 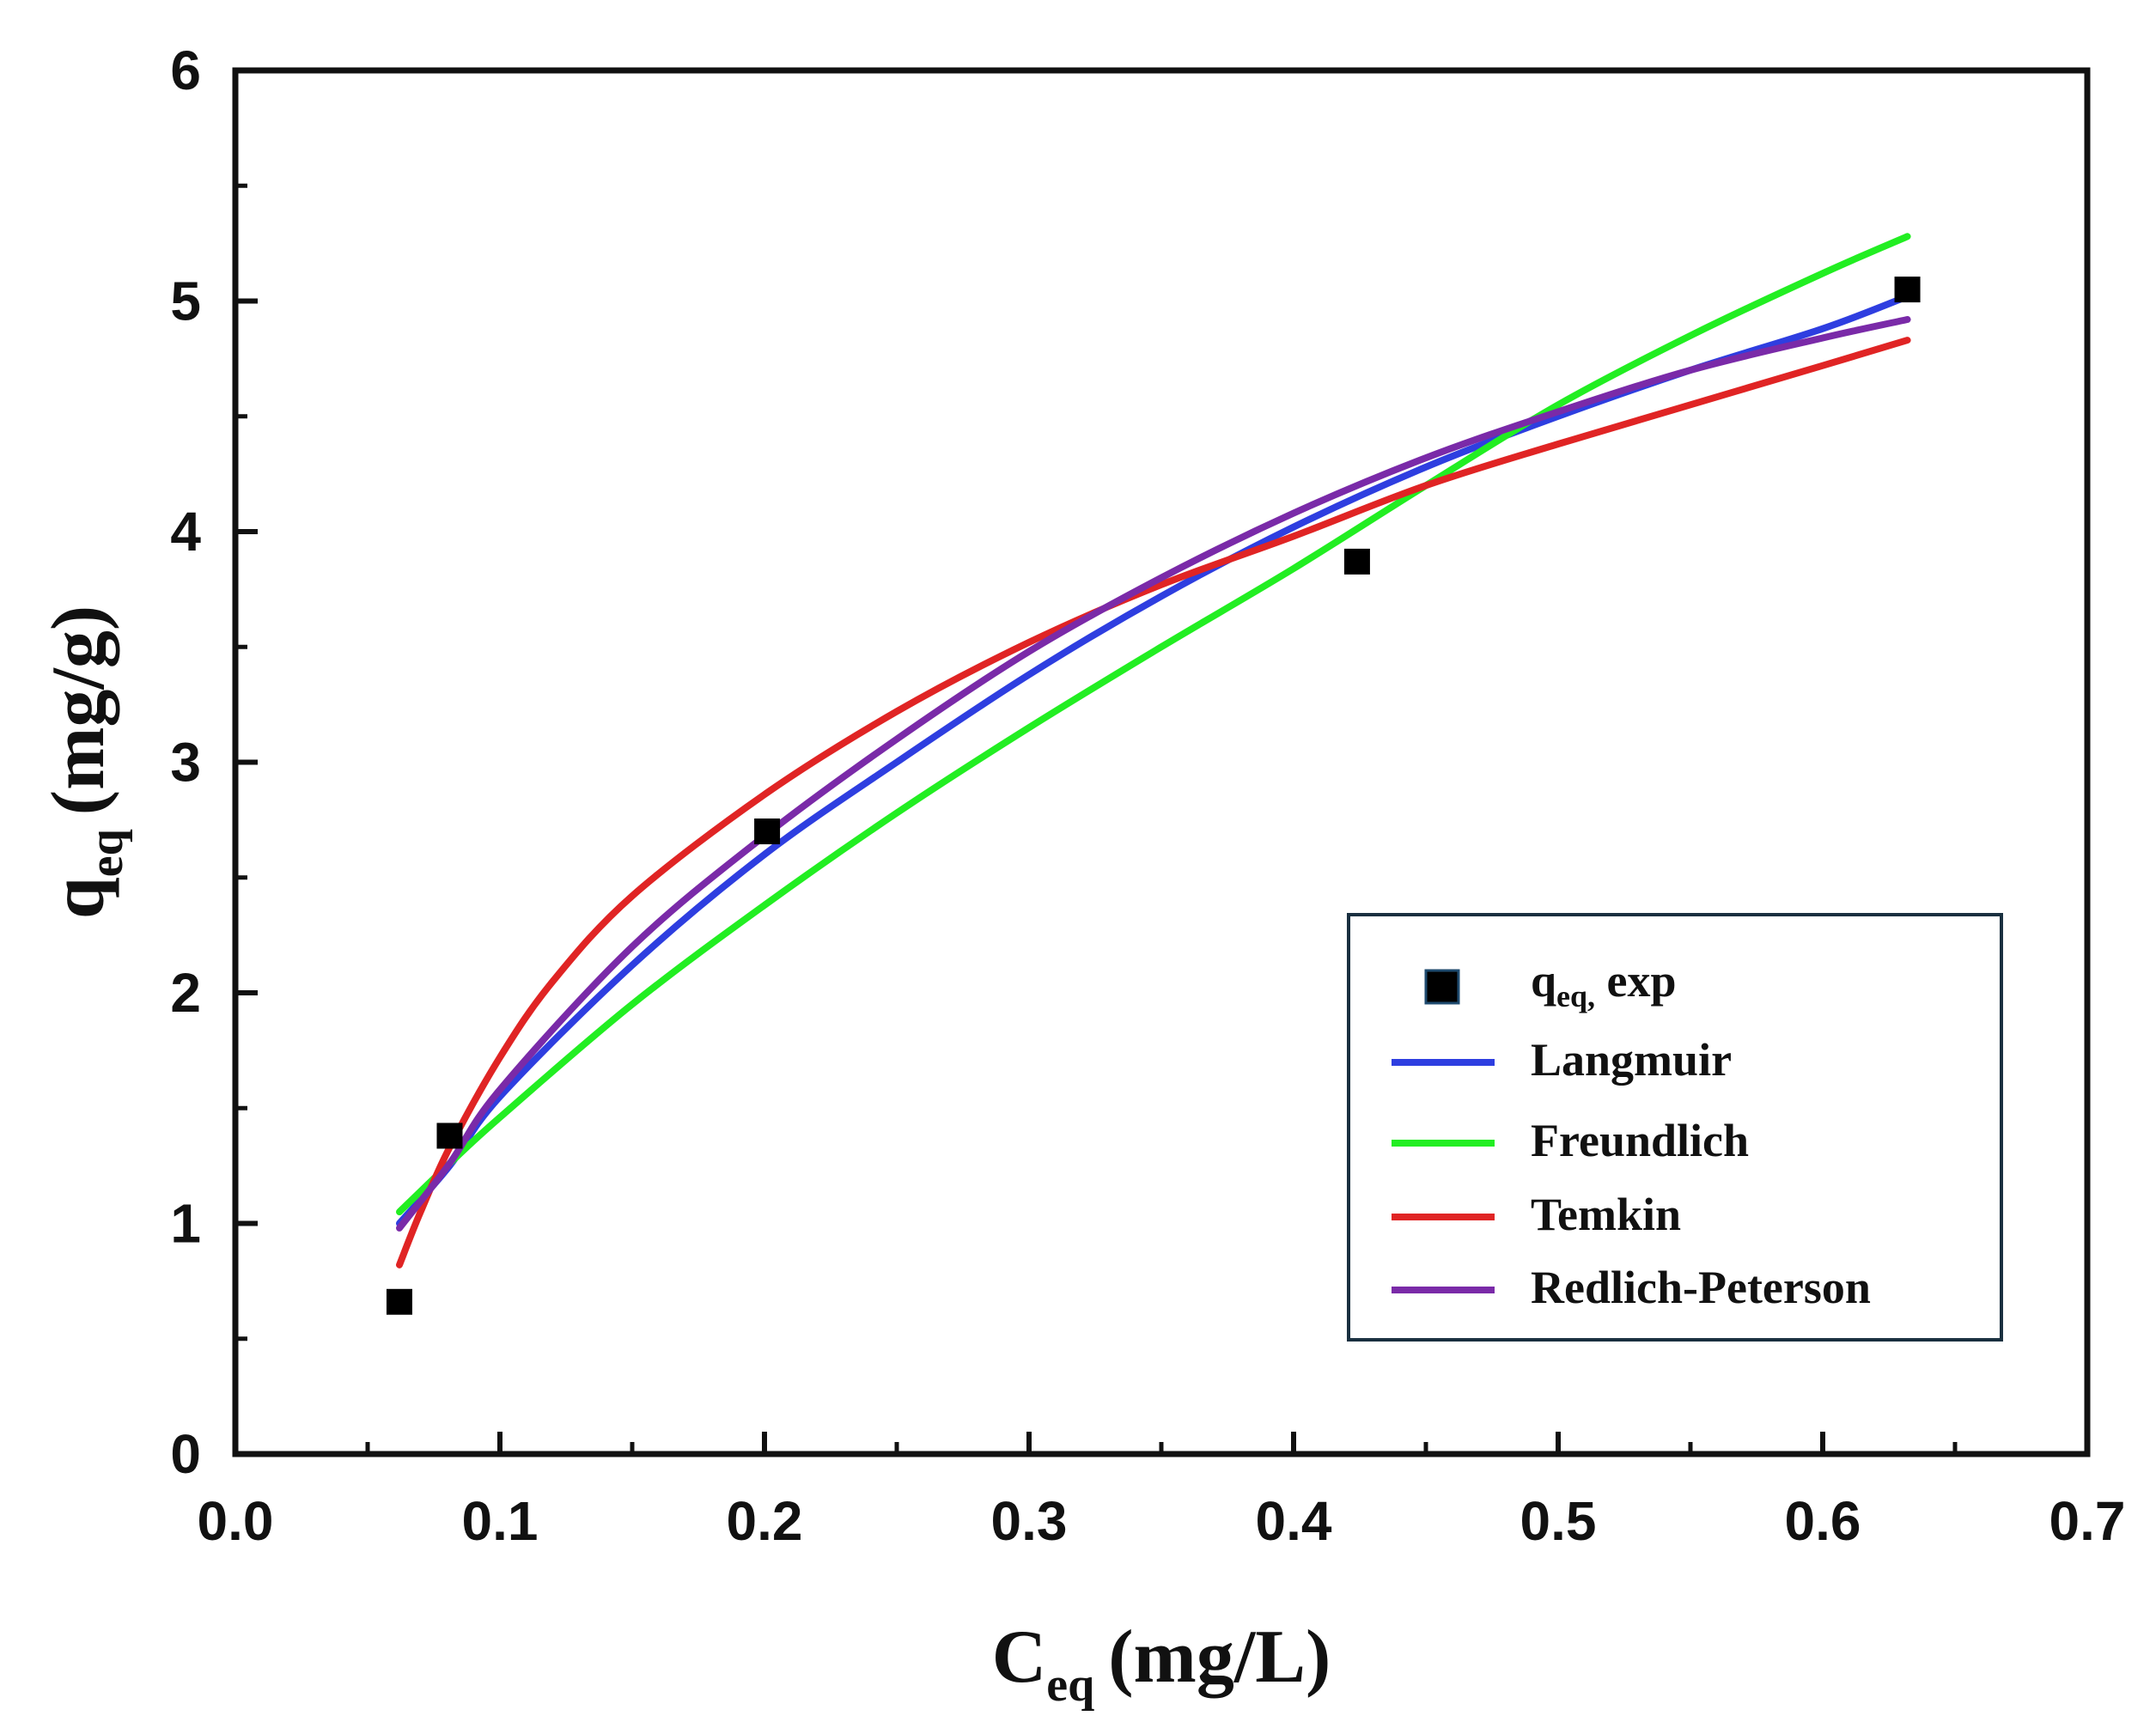 What do you see at coordinates (1631, 1060) in the screenshot?
I see `legend-label-langmuir: Langmuir` at bounding box center [1631, 1060].